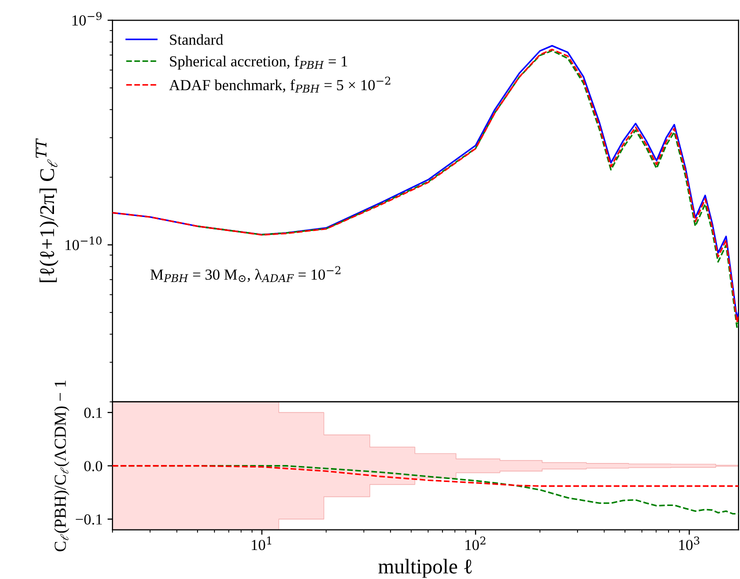  I want to click on y-axis-title: C$_{ℓ}$(PBH)/C$_{ℓ}$(ΛCDM) − 1, so click(62, 466).